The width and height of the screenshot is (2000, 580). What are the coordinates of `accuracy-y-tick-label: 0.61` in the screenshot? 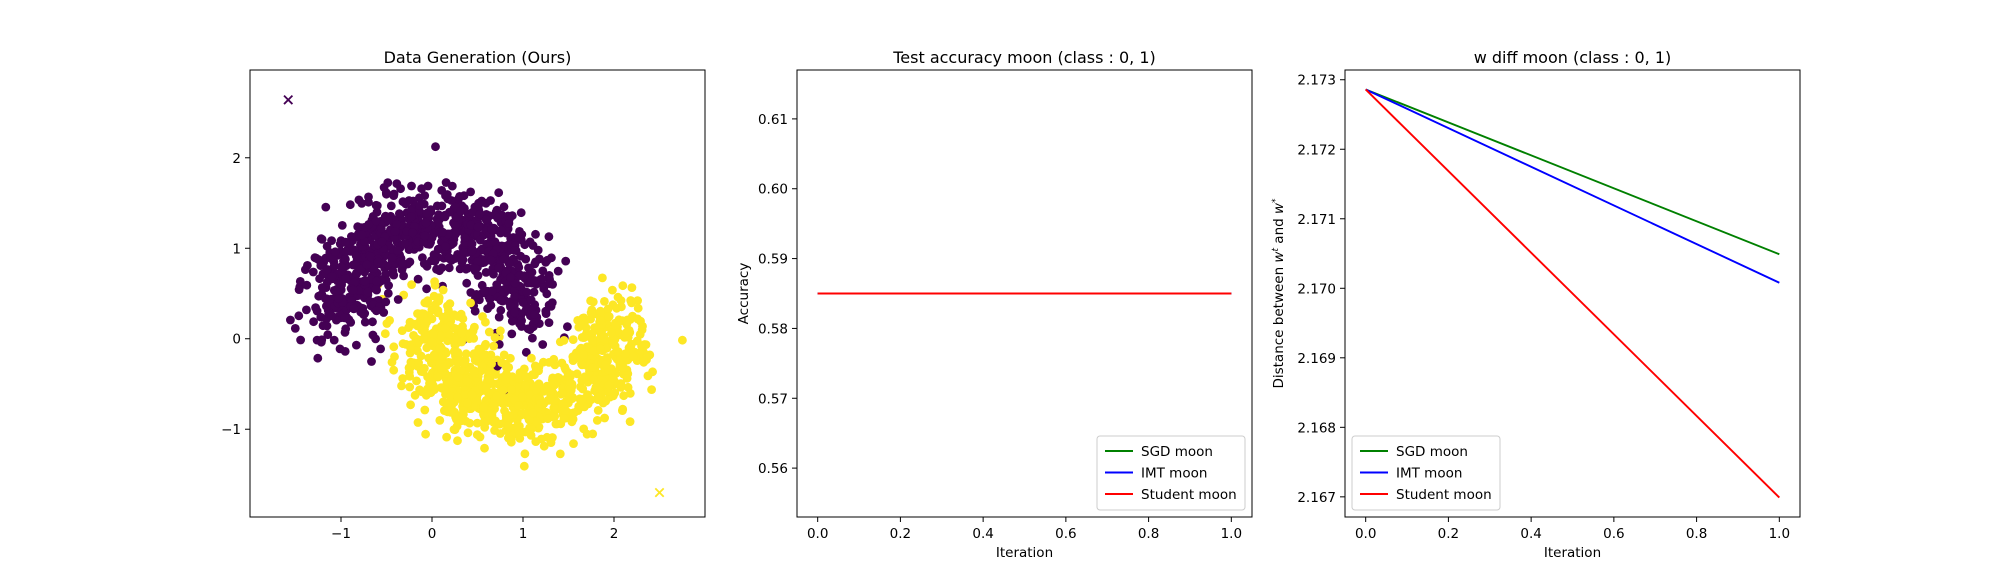 It's located at (773, 120).